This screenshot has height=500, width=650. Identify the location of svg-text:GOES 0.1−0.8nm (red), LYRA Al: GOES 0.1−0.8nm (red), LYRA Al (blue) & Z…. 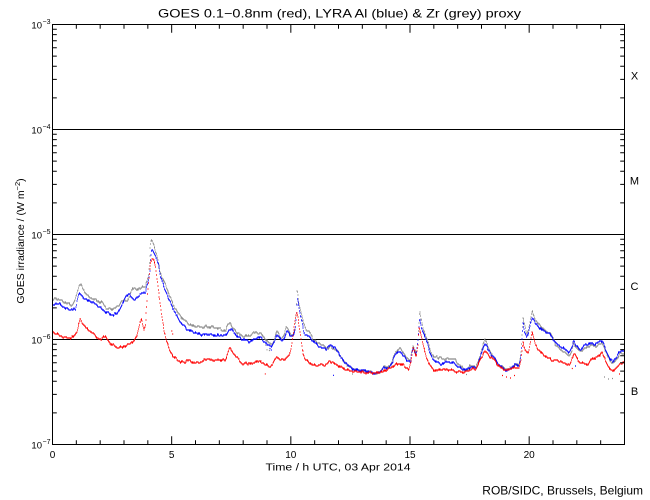
(339, 14).